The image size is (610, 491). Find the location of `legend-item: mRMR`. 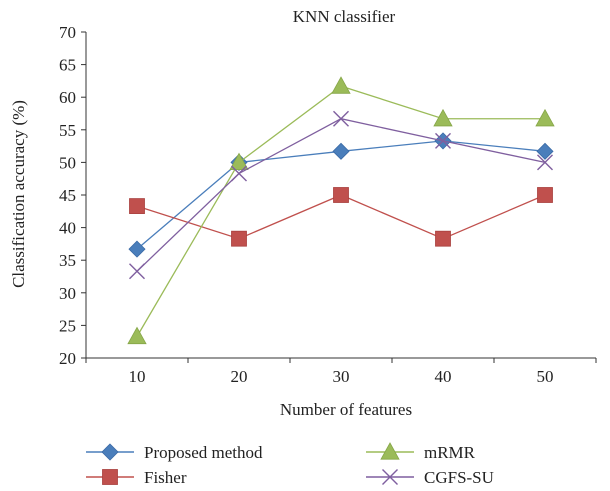

legend-item: mRMR is located at coordinates (421, 452).